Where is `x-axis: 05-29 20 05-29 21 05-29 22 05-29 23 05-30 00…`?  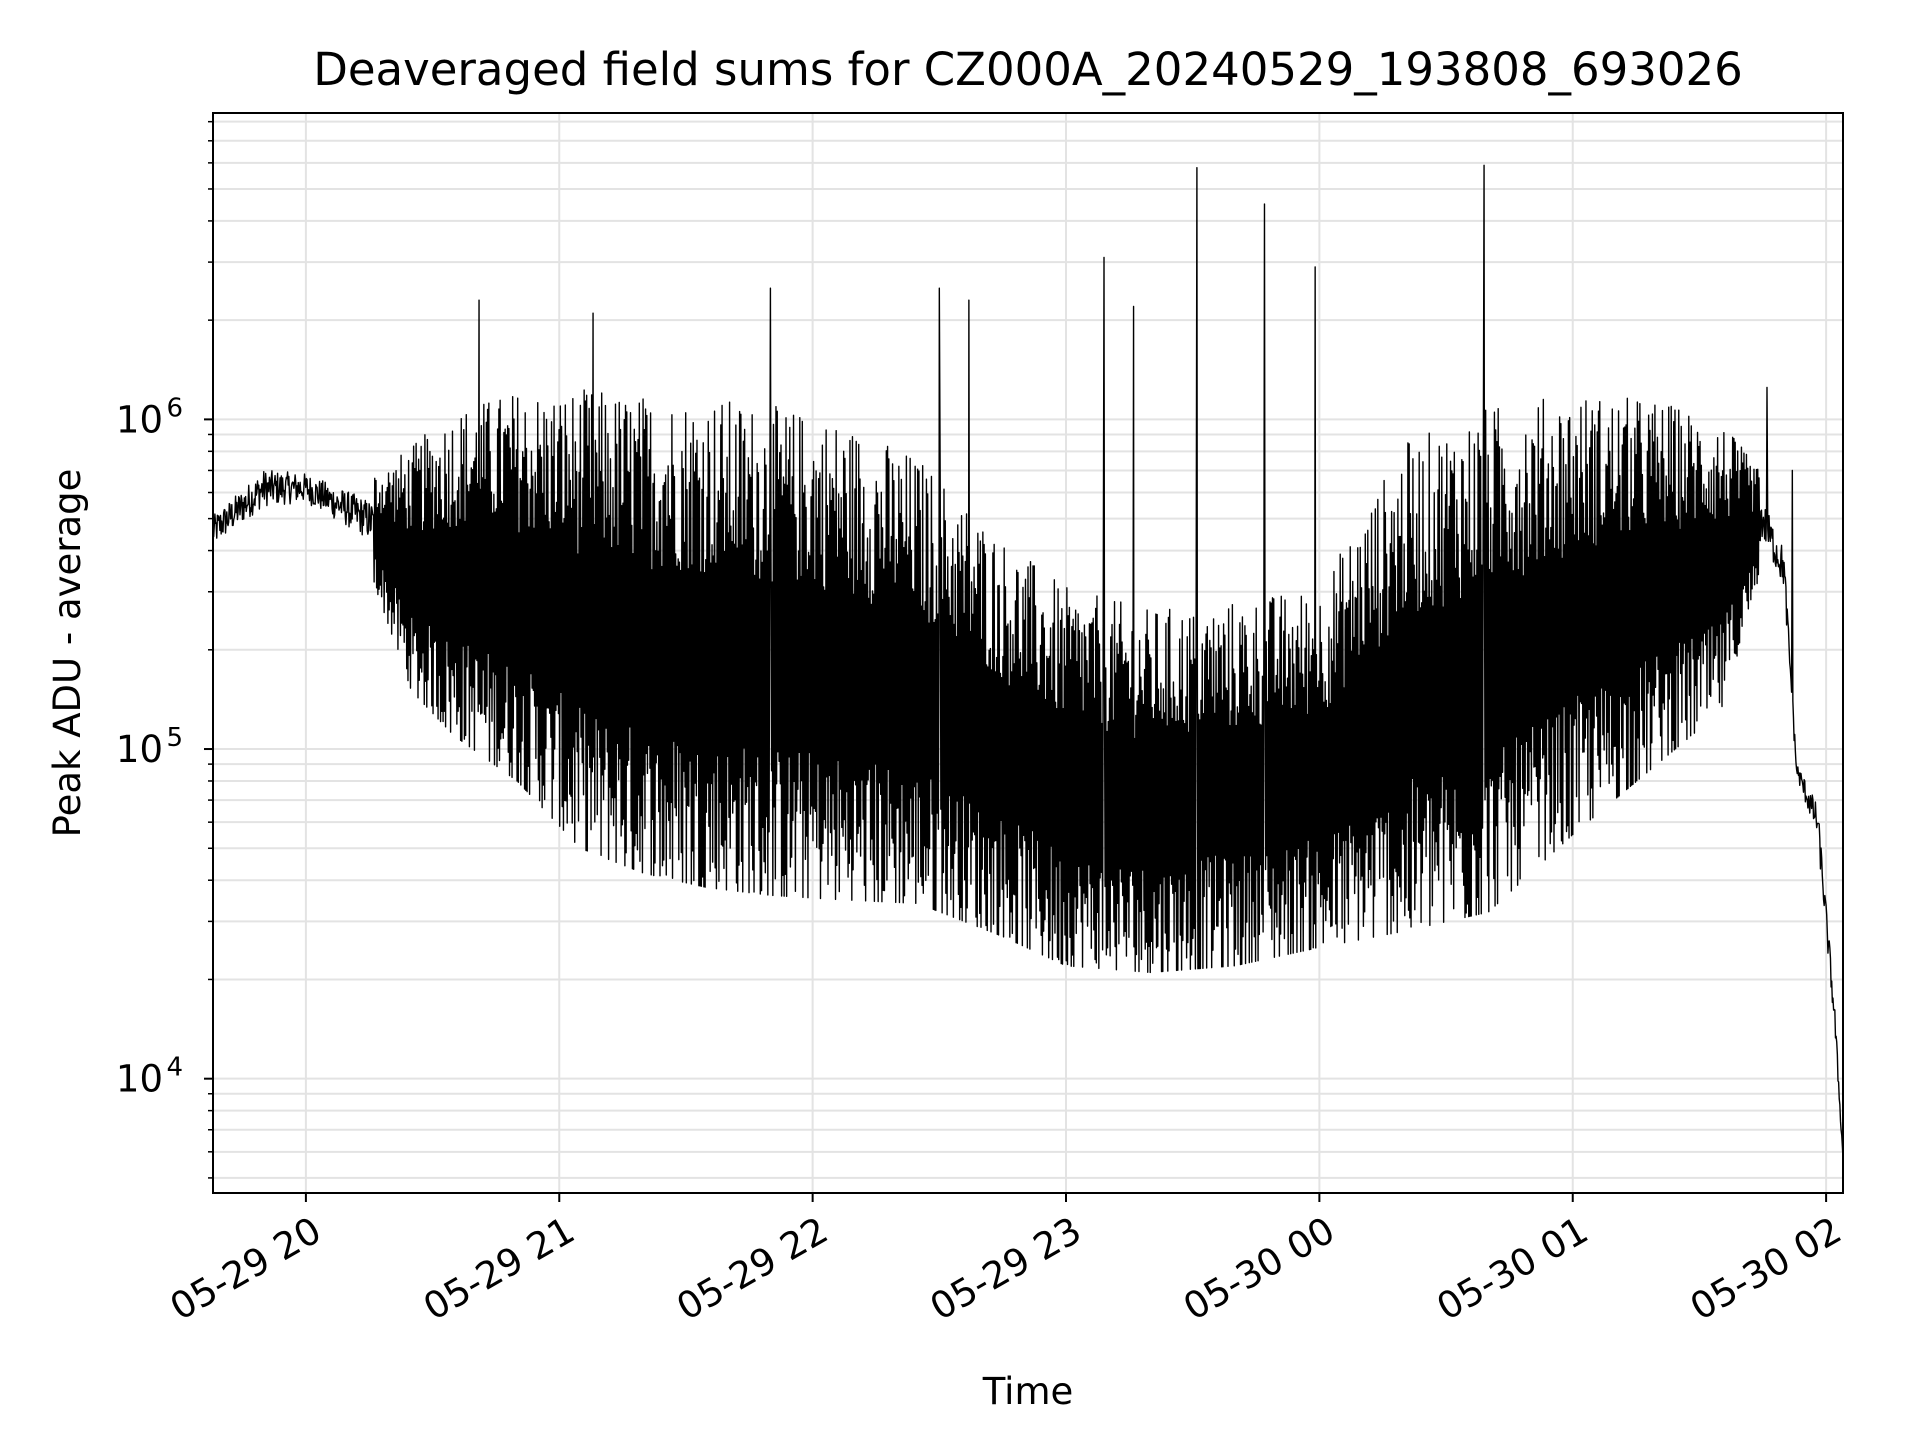
x-axis: 05-29 20 05-29 21 05-29 22 05-29 23 05-30 00… is located at coordinates (1006, 1261).